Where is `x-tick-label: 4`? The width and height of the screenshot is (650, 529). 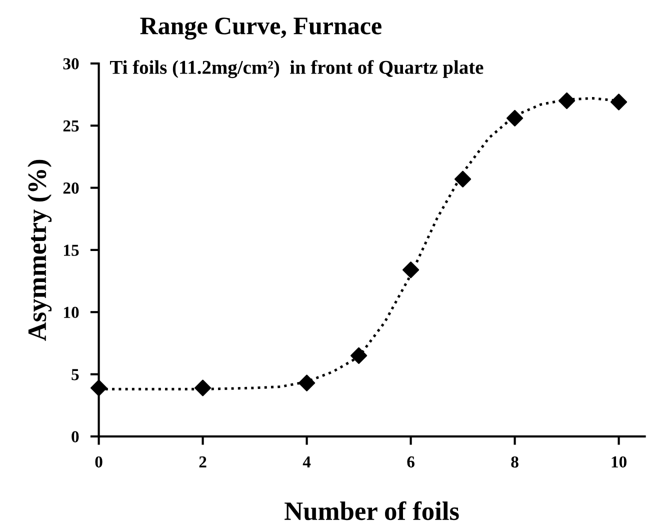
x-tick-label: 4 is located at coordinates (306, 462).